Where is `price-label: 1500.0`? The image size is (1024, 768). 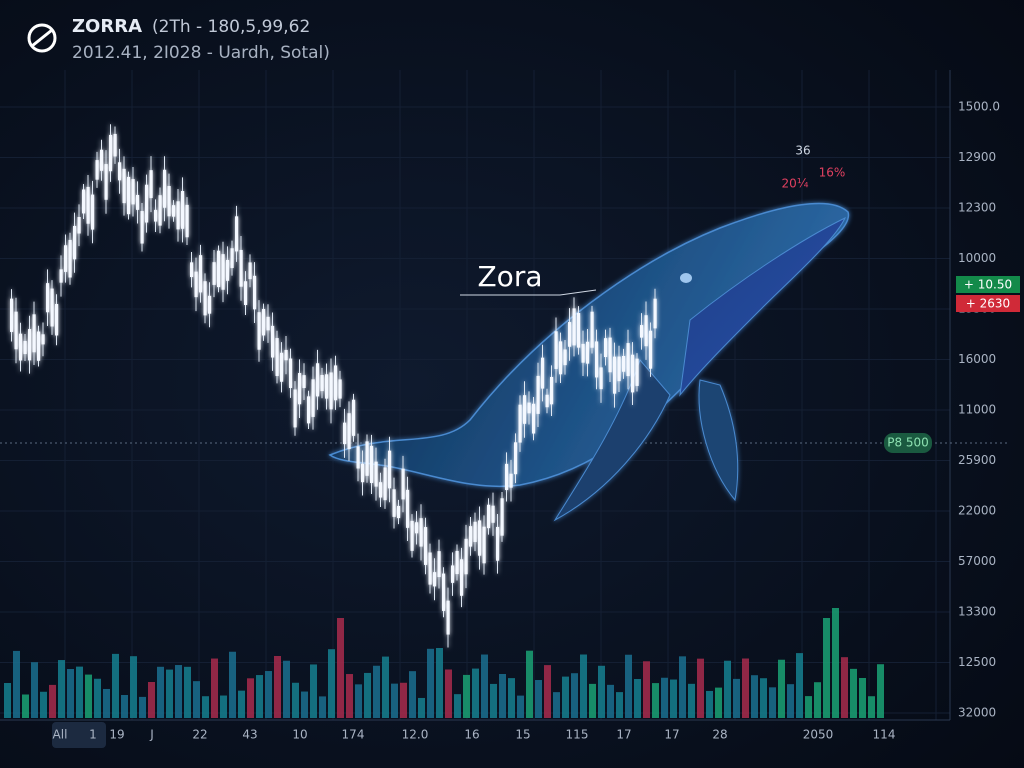
price-label: 1500.0 is located at coordinates (979, 107).